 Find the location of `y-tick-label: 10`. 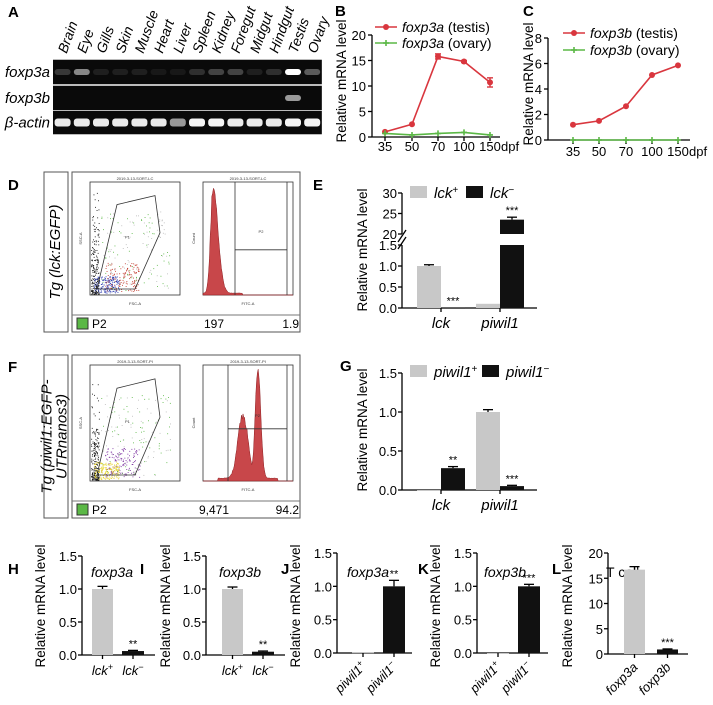

y-tick-label: 10 is located at coordinates (596, 604).